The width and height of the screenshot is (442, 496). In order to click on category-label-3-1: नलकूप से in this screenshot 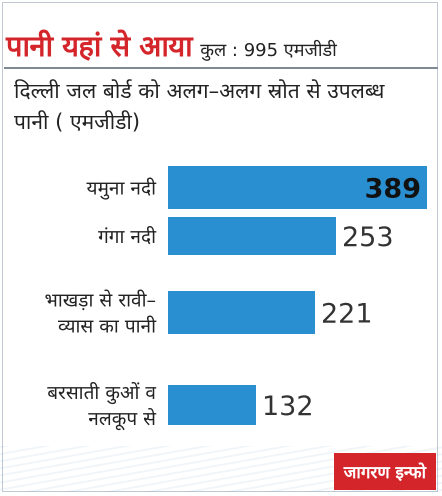, I will do `click(122, 419)`.